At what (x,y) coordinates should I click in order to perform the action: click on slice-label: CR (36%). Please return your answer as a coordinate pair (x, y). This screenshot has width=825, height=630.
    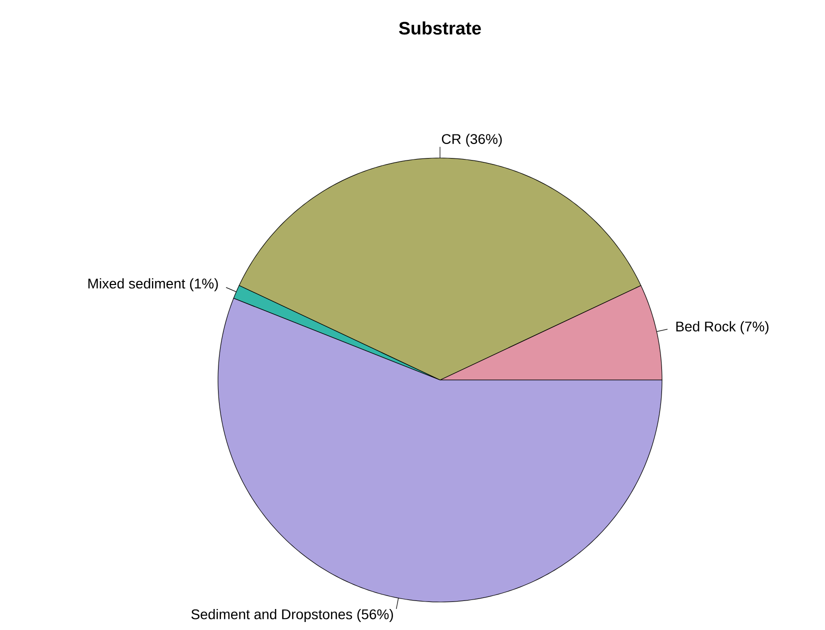
    Looking at the image, I should click on (472, 140).